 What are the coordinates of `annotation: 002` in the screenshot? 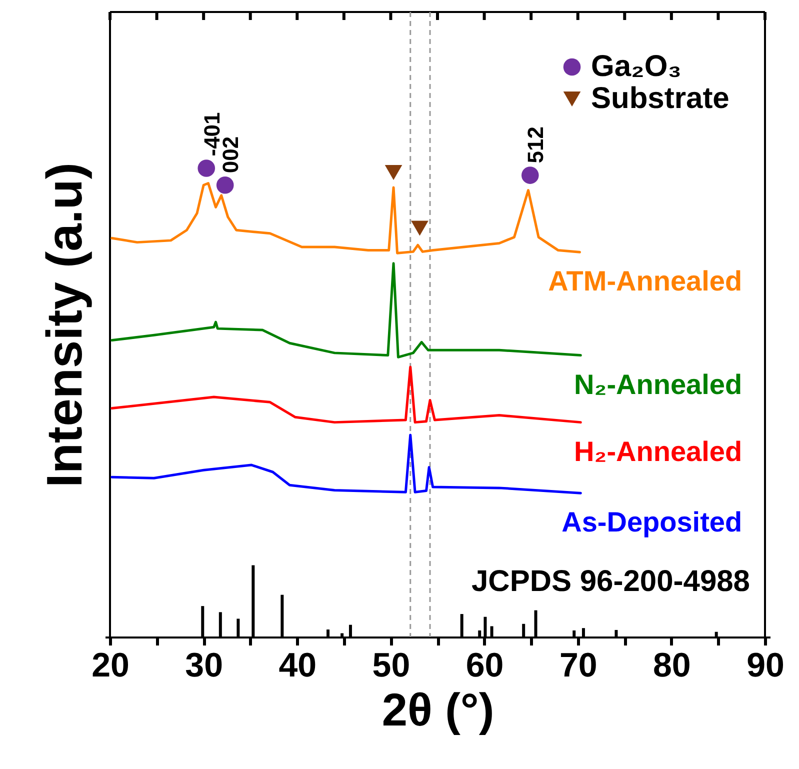 It's located at (231, 155).